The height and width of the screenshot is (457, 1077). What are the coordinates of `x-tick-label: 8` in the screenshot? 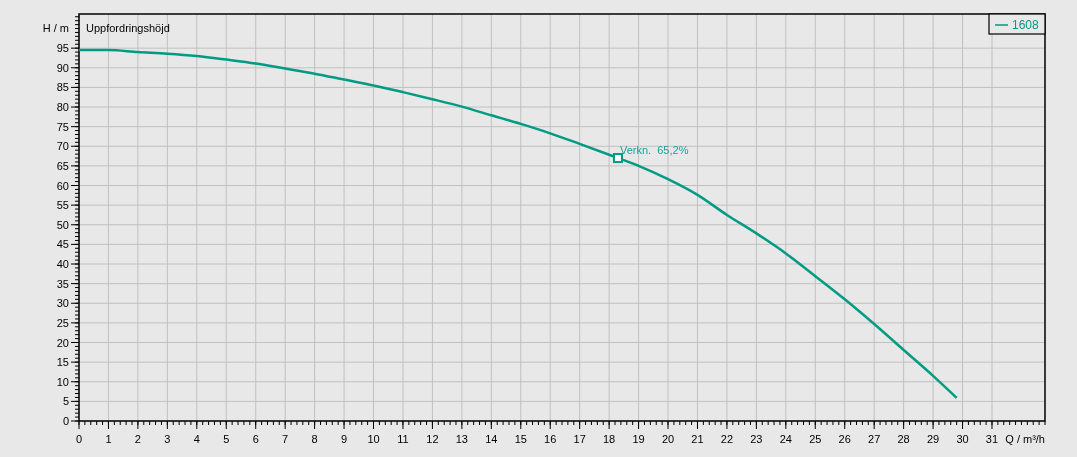 It's located at (314, 439).